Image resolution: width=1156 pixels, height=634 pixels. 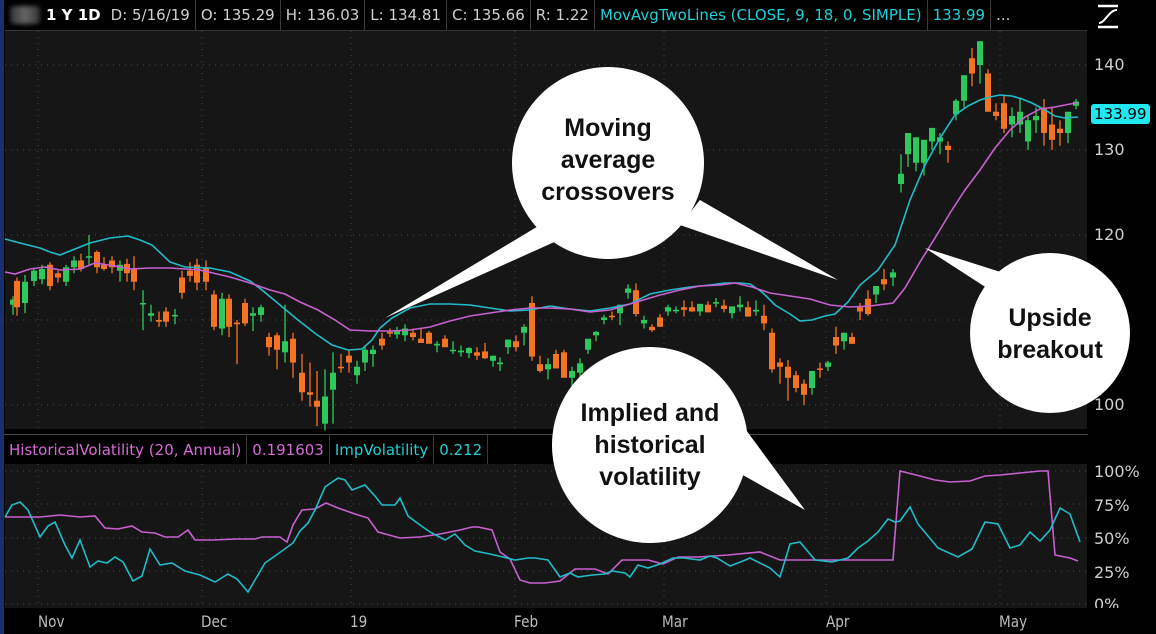 What do you see at coordinates (546, 621) in the screenshot?
I see `time-axis` at bounding box center [546, 621].